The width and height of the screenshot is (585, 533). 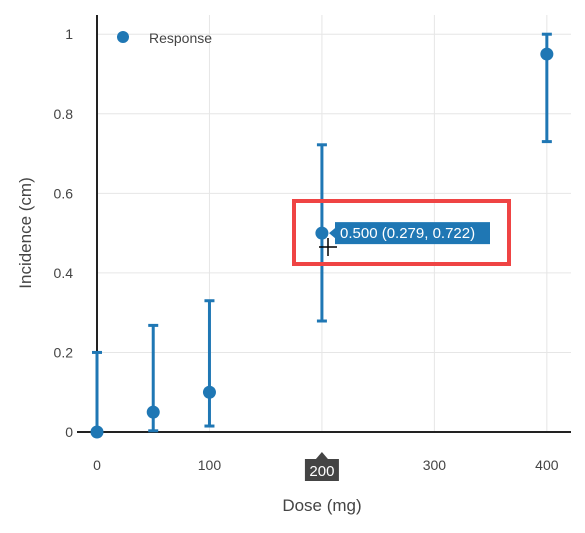 I want to click on hover-tooltip: 0.500 (0.279, 0.722), so click(x=409, y=233).